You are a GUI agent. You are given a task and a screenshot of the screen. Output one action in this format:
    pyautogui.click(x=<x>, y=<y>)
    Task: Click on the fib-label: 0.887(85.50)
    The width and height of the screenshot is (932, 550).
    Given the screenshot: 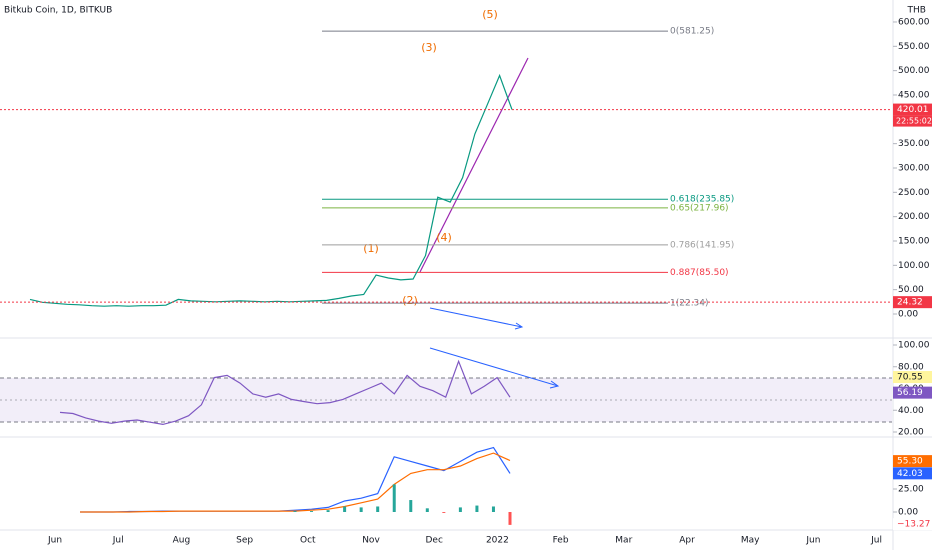 What is the action you would take?
    pyautogui.click(x=699, y=273)
    